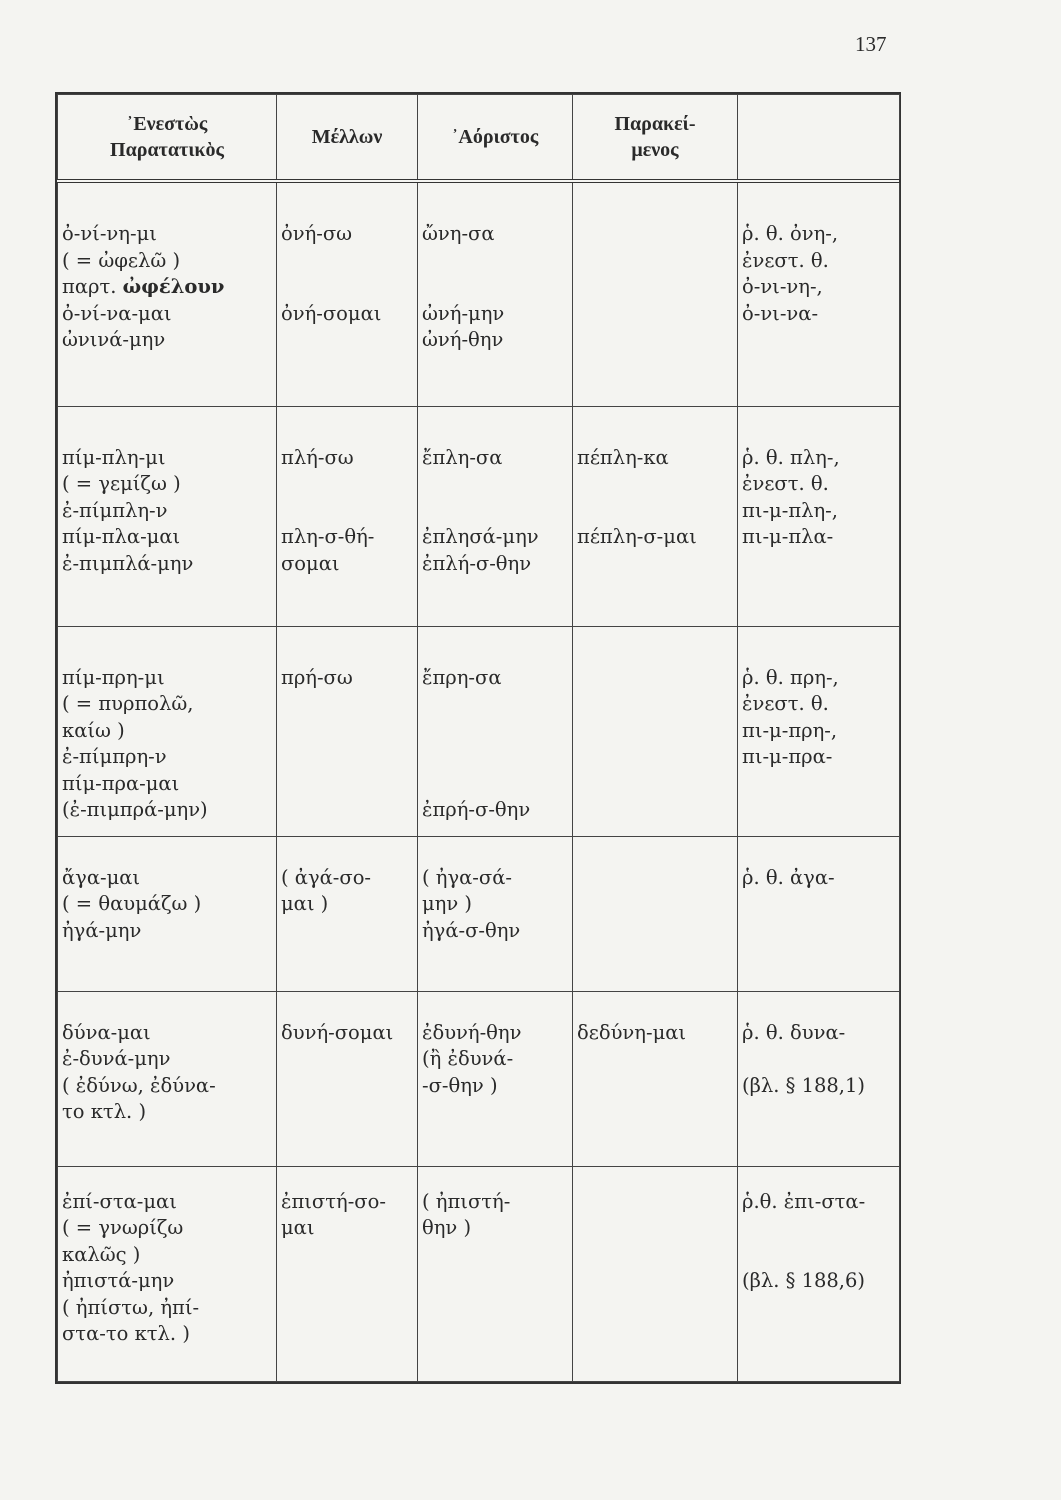  What do you see at coordinates (632, 1032) in the screenshot?
I see `cell-line: δεδύνη-μαι` at bounding box center [632, 1032].